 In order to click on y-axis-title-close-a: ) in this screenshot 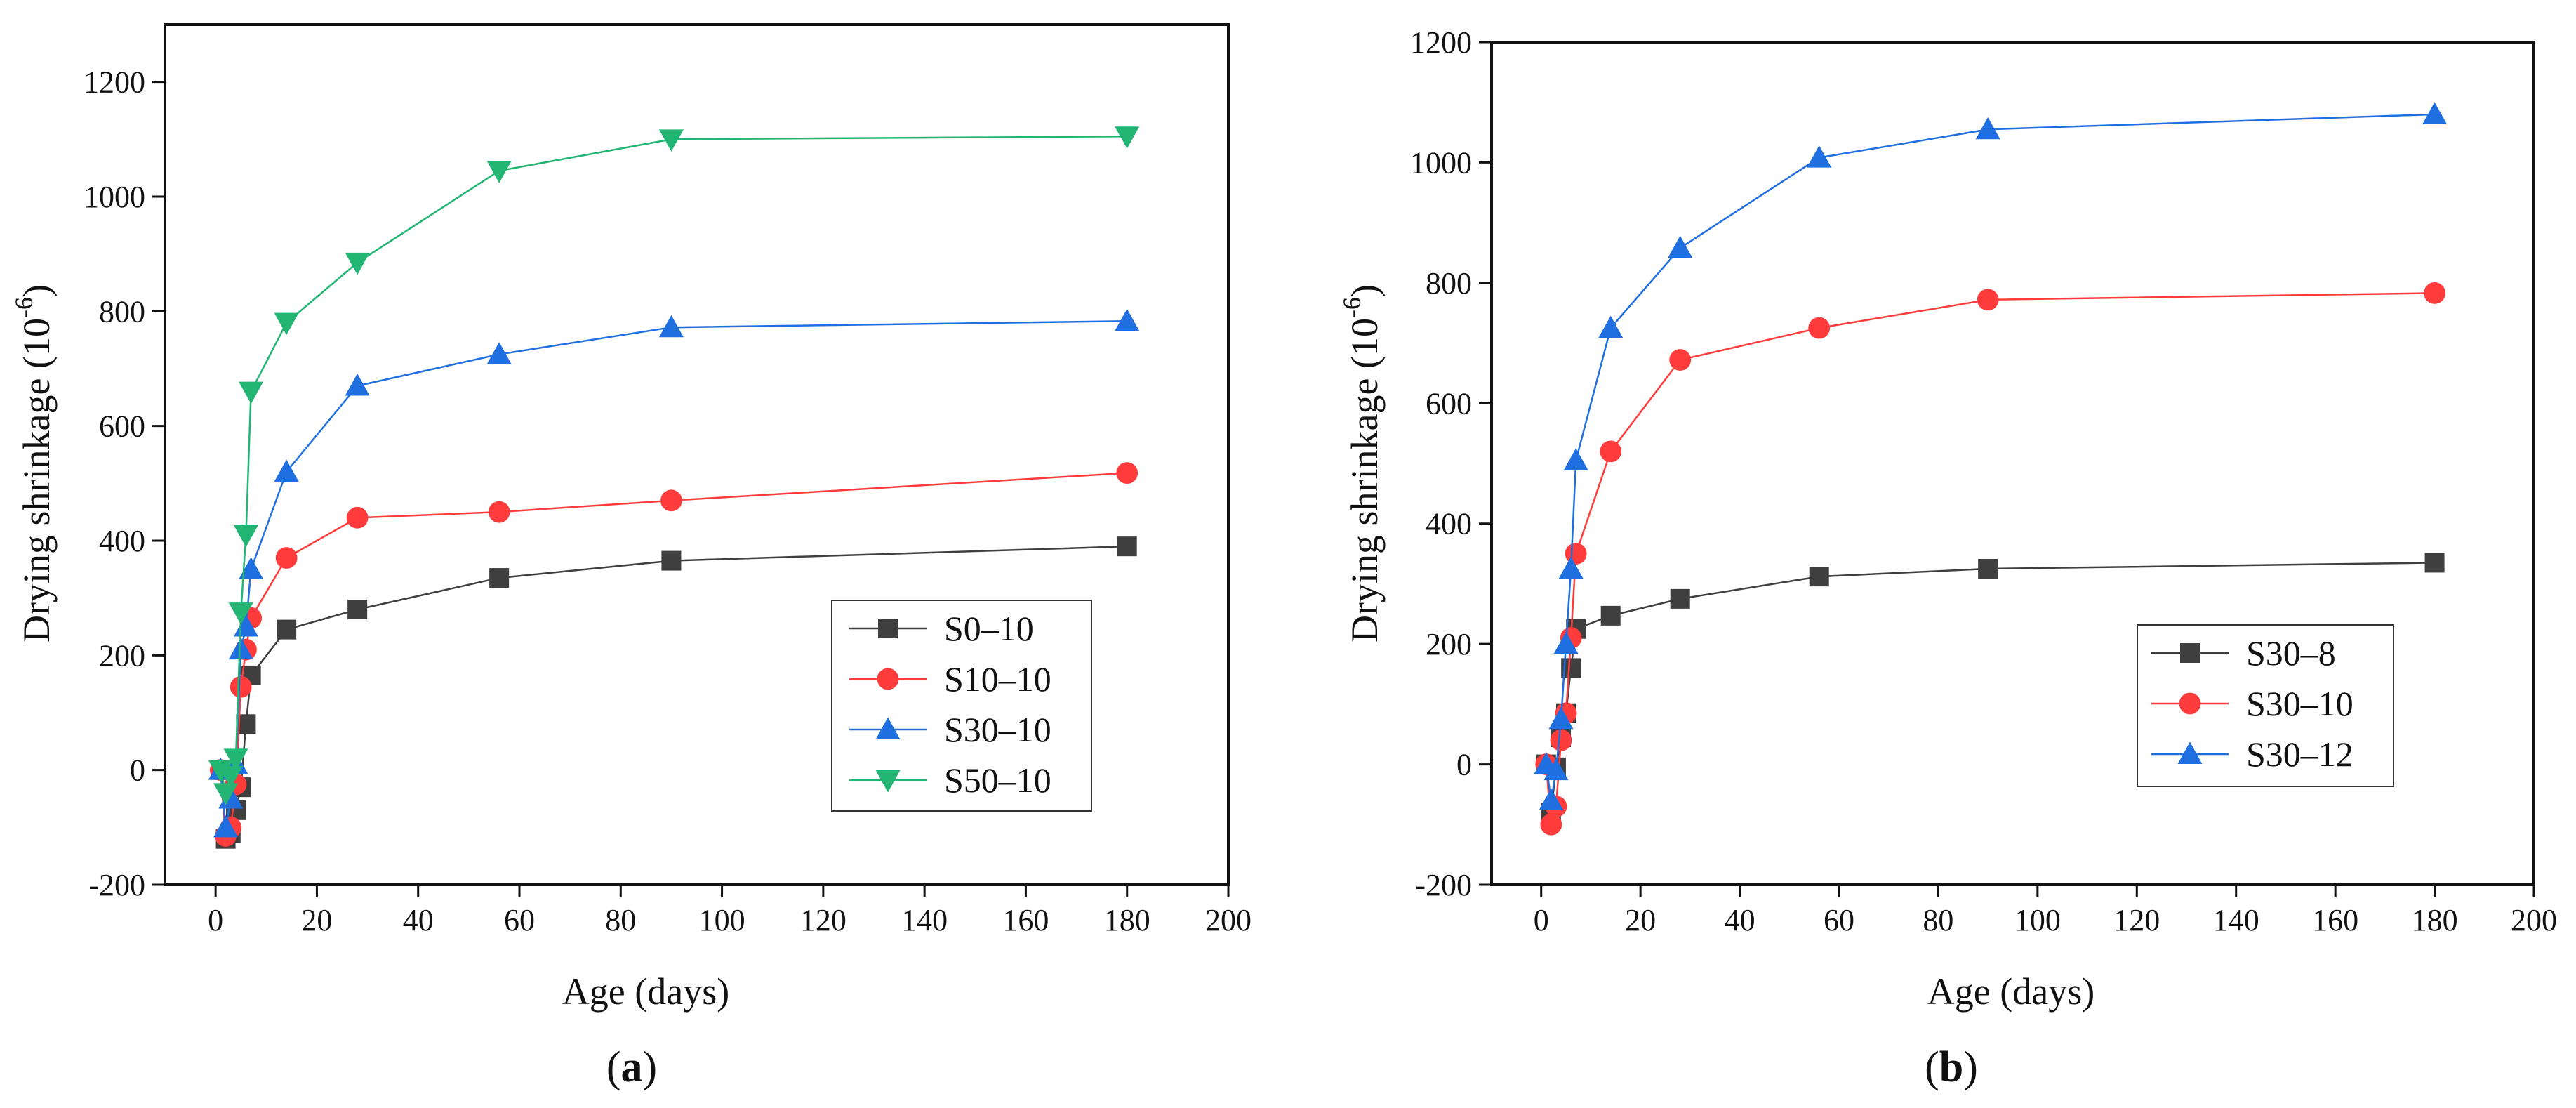, I will do `click(37, 290)`.